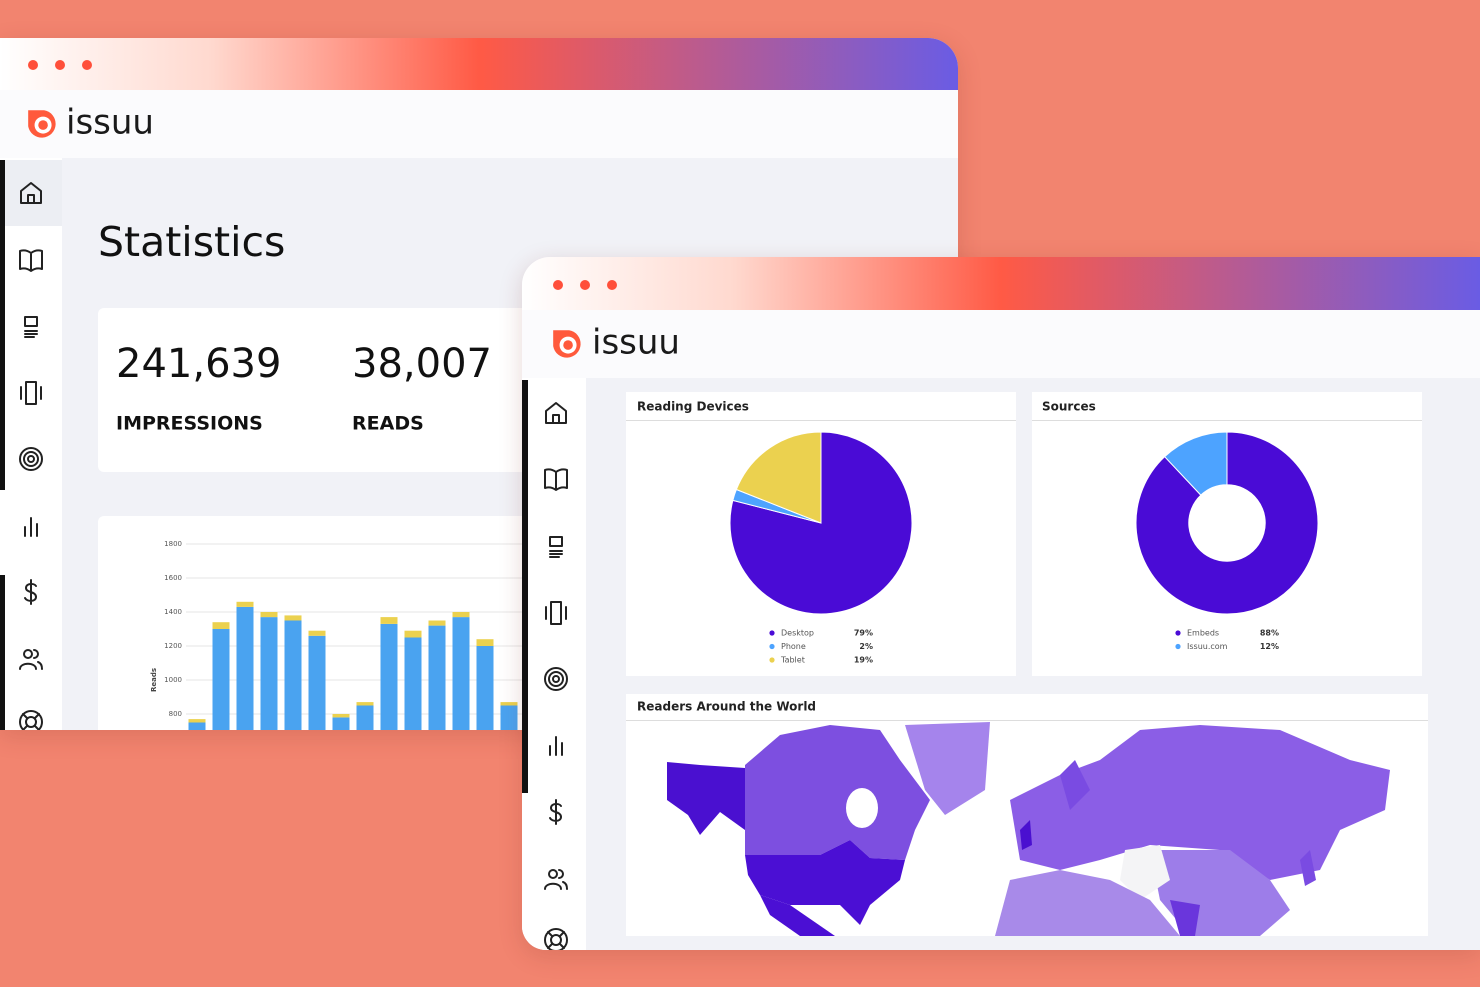 This screenshot has height=987, width=1480. What do you see at coordinates (792, 660) in the screenshot?
I see `legend-label: Tablet` at bounding box center [792, 660].